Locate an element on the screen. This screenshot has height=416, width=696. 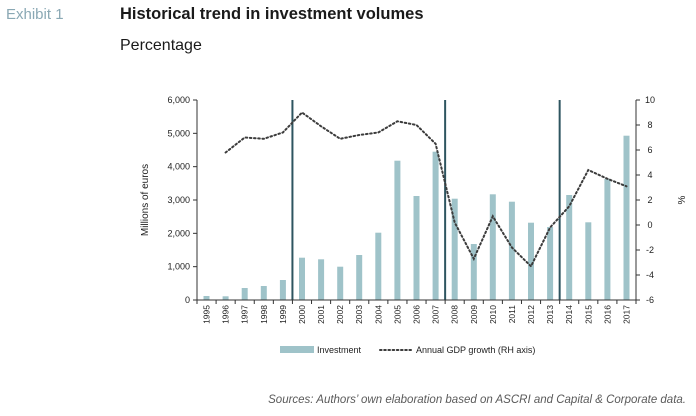
x-tick-label: 2009 is located at coordinates (474, 314).